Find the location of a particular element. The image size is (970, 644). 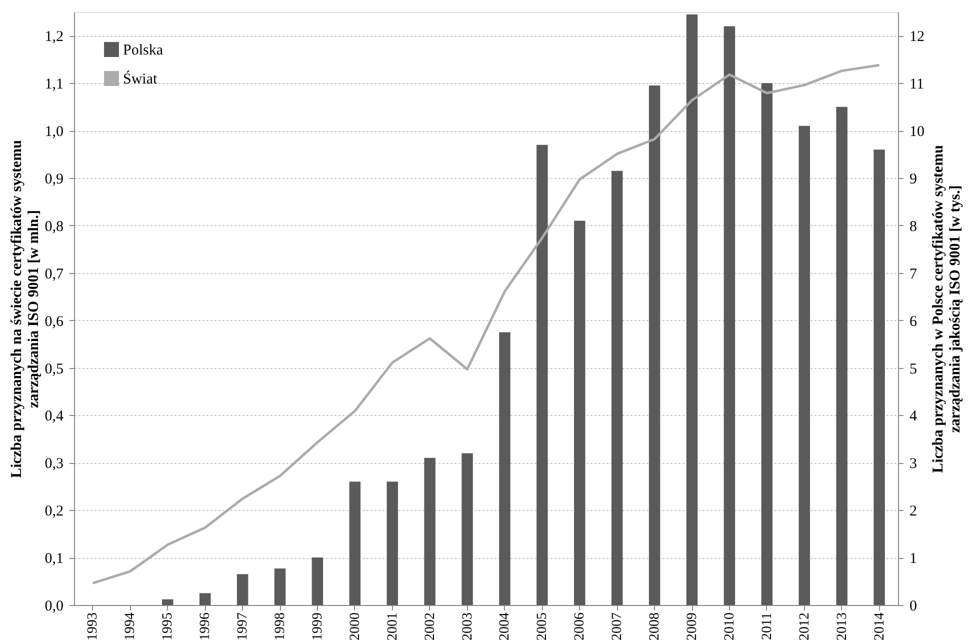

x-tick-label: 2002 is located at coordinates (430, 626).